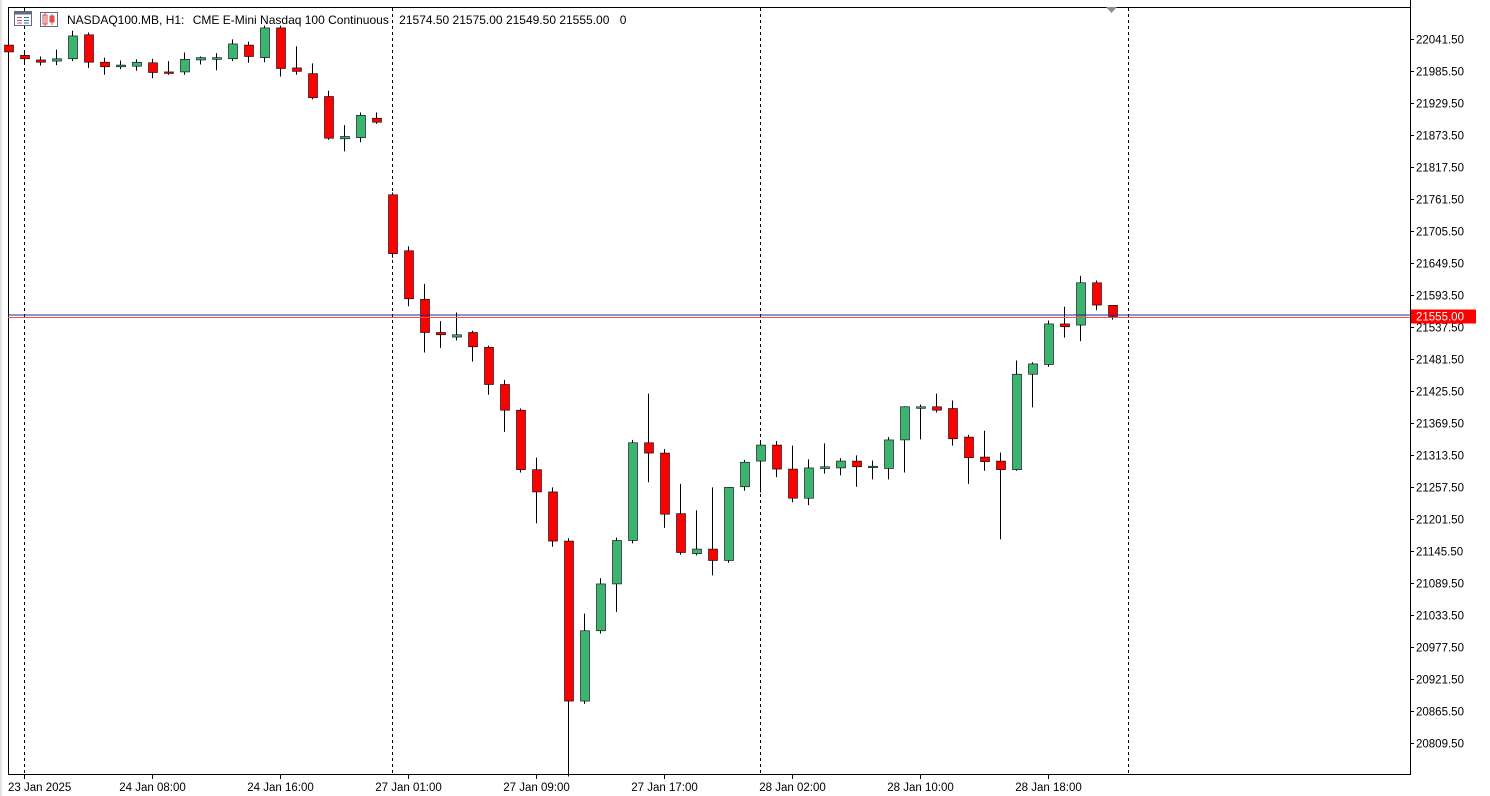 Image resolution: width=1490 pixels, height=796 pixels. Describe the element at coordinates (709, 316) in the screenshot. I see `bid-ask-lines` at that location.